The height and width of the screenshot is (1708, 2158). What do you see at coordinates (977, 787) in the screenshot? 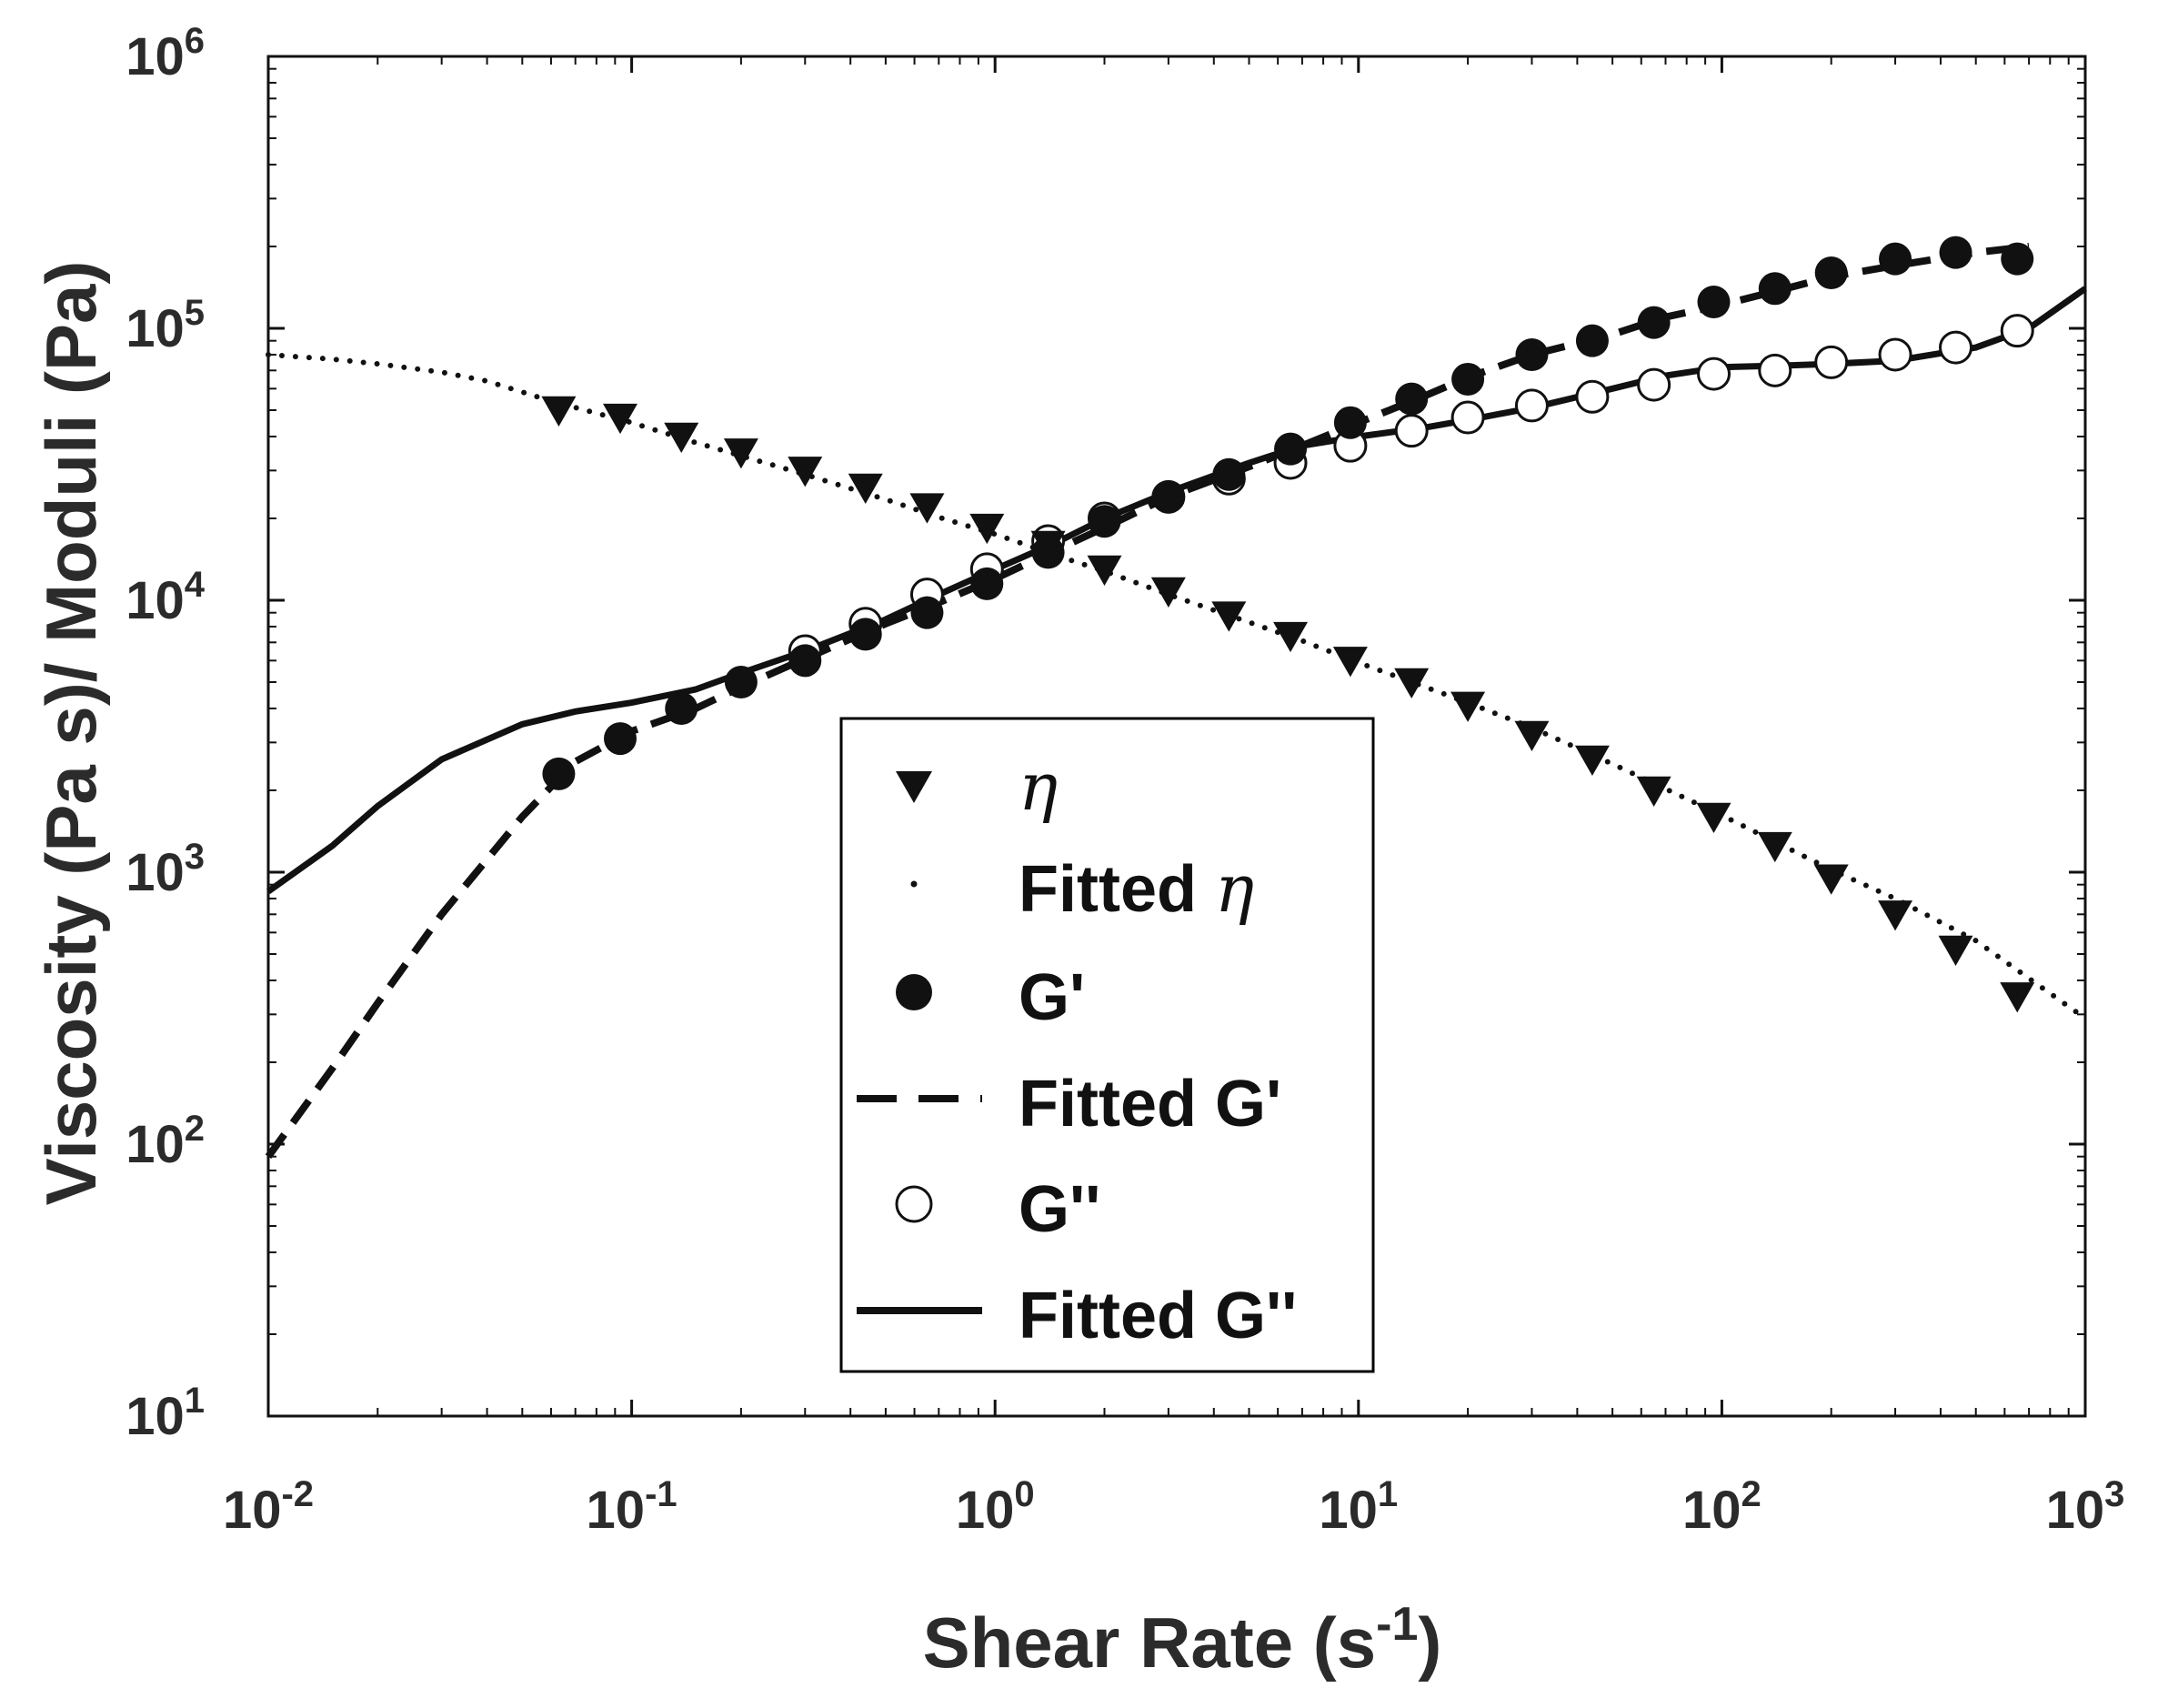
I see `legend-entry: η` at bounding box center [977, 787].